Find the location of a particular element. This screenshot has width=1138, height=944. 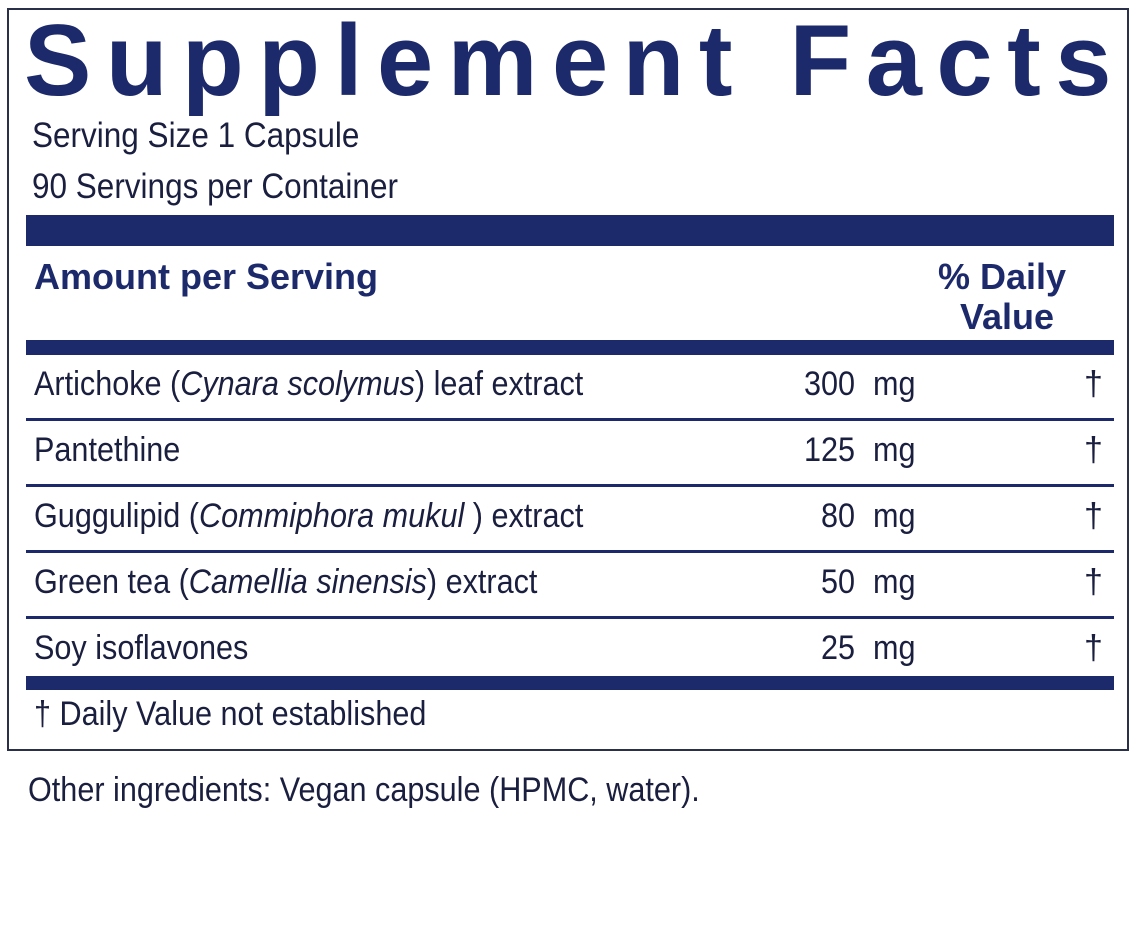

ingredient-common-name: Pantethine is located at coordinates (107, 450).